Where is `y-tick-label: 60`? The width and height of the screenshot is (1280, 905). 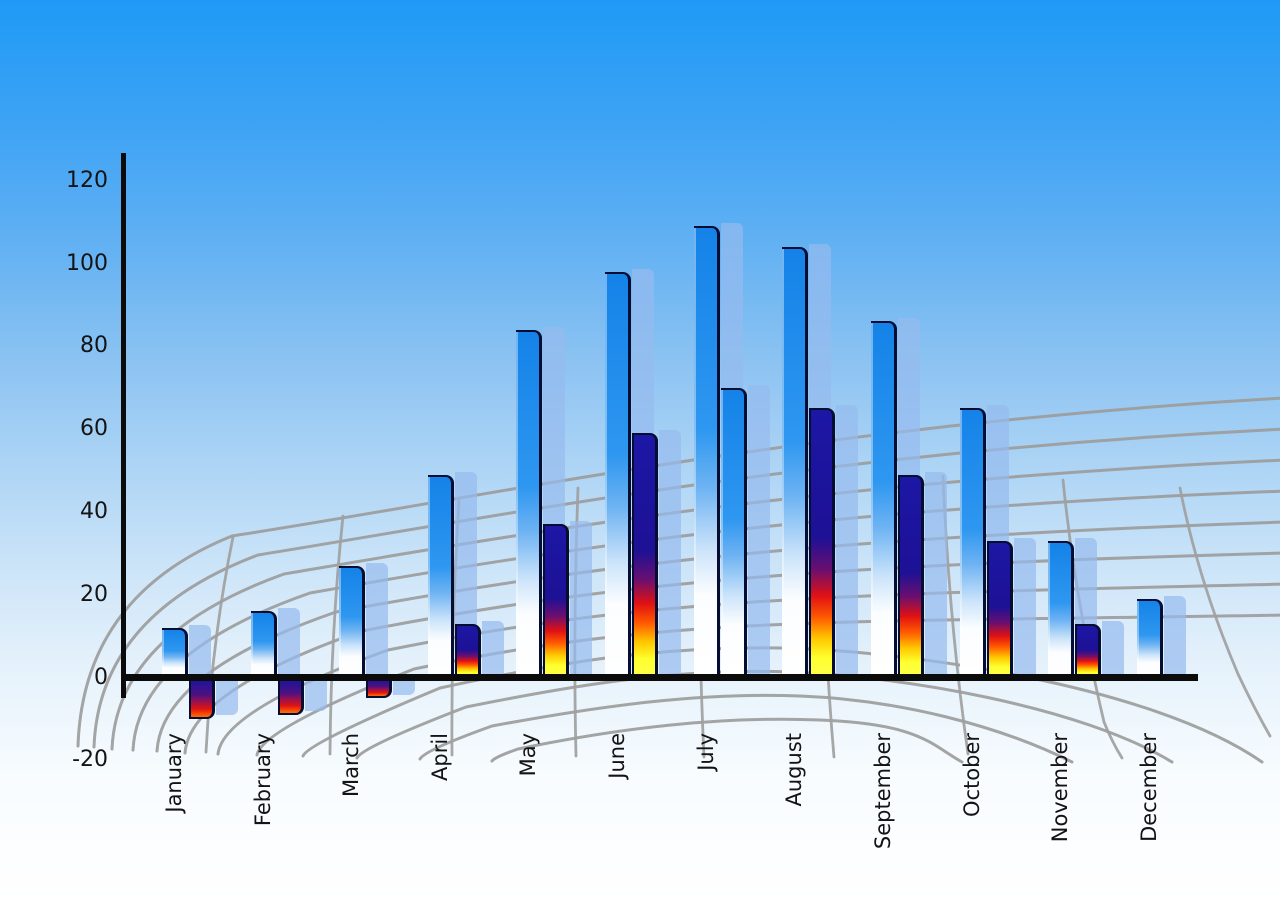 y-tick-label: 60 is located at coordinates (94, 429).